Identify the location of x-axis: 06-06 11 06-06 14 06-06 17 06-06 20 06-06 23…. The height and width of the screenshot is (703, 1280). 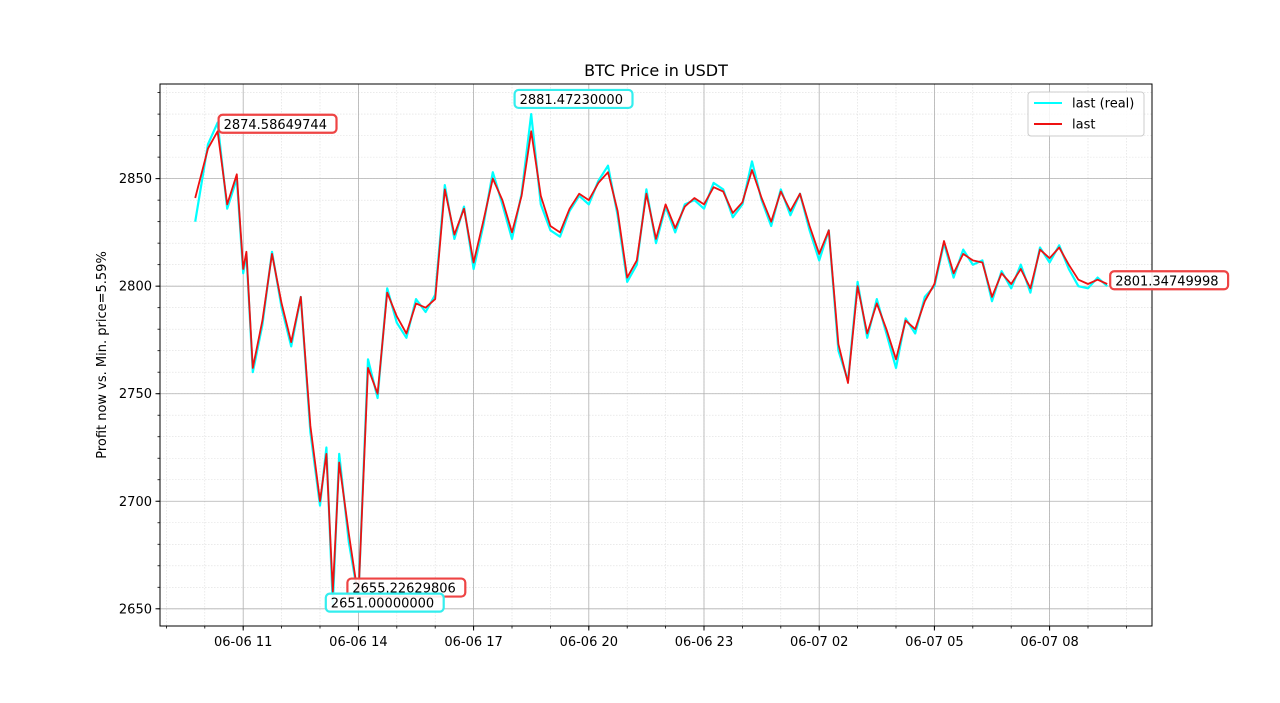
(646, 638).